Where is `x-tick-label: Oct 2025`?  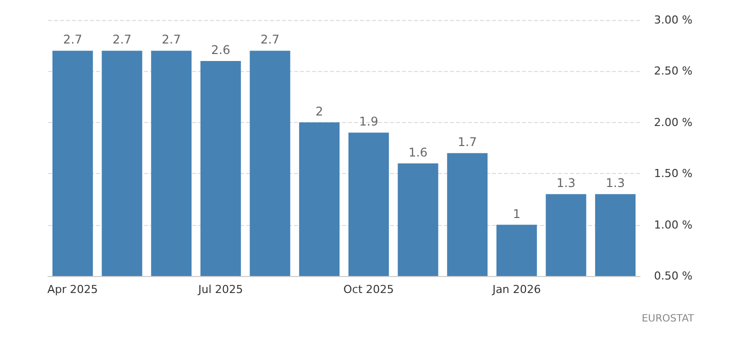 x-tick-label: Oct 2025 is located at coordinates (368, 289).